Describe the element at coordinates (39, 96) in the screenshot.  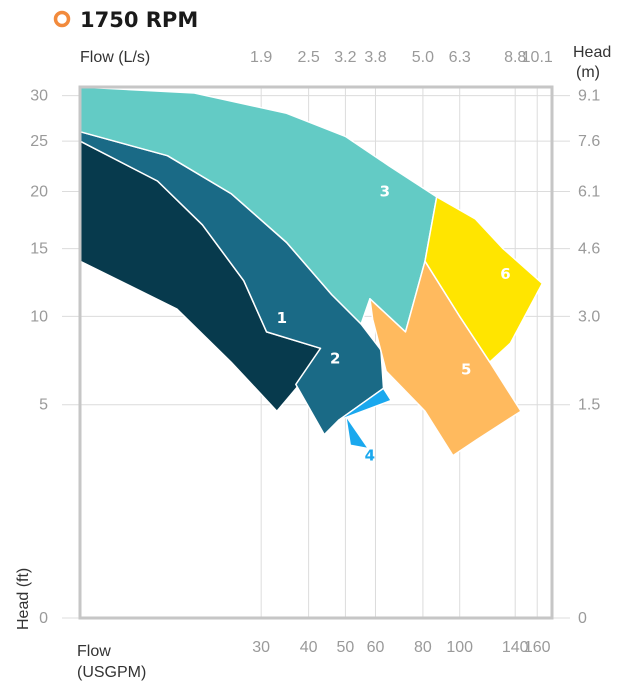
I see `left-tick-label: 30` at that location.